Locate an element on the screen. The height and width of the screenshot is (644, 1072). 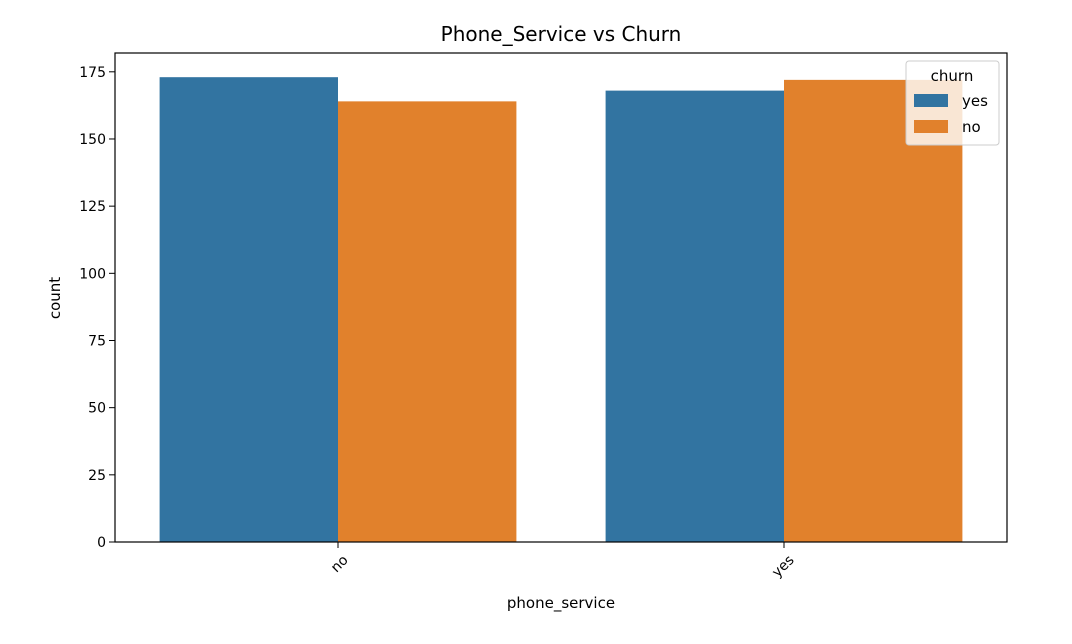
legend: churn yes no is located at coordinates (952, 103).